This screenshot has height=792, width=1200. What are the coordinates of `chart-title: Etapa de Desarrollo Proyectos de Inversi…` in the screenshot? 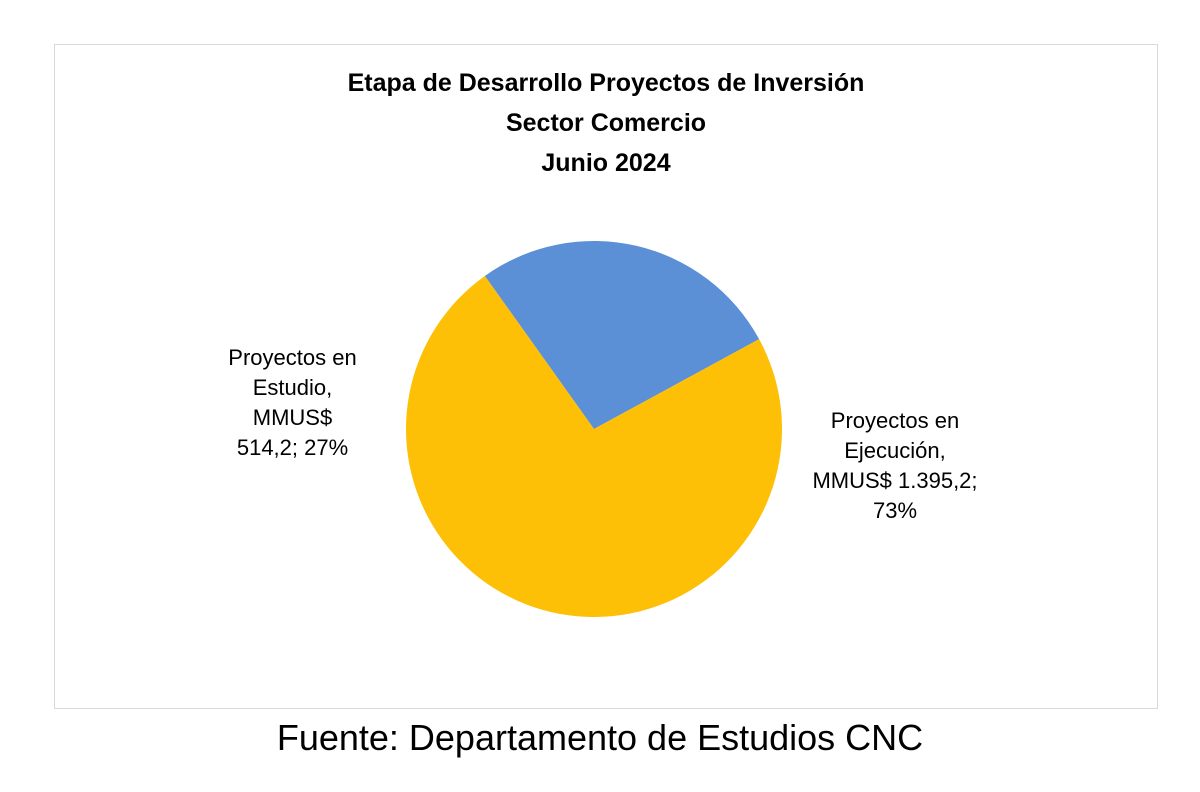 It's located at (606, 123).